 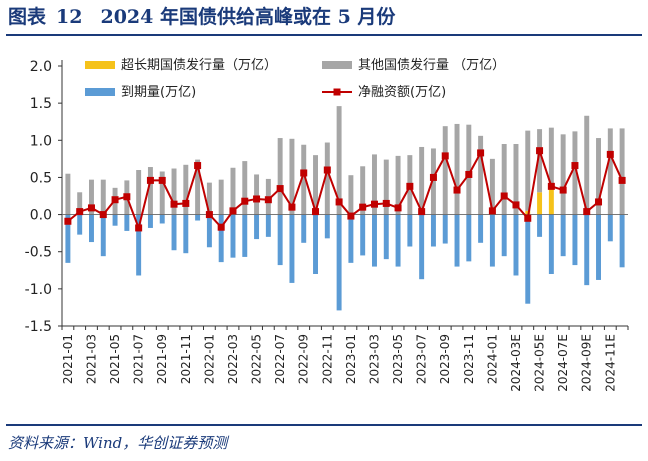 I want to click on y-tick-label: 2.0, so click(x=41, y=67).